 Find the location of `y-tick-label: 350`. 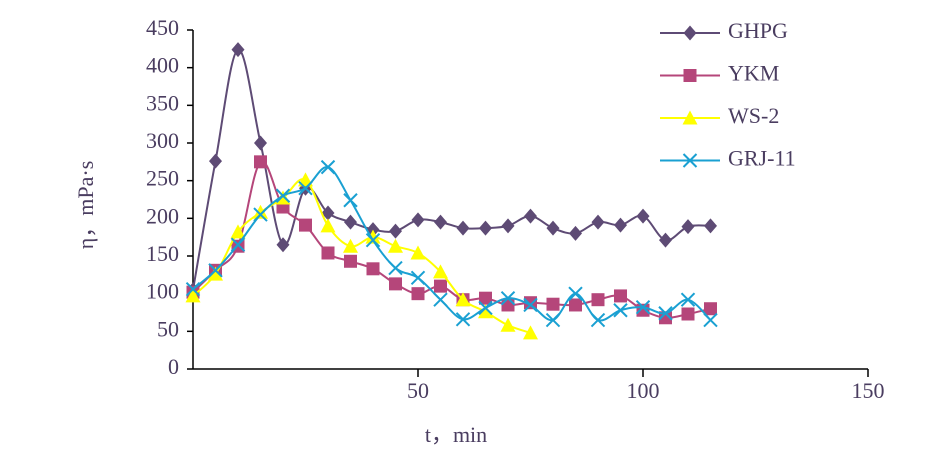

y-tick-label: 350 is located at coordinates (162, 102).